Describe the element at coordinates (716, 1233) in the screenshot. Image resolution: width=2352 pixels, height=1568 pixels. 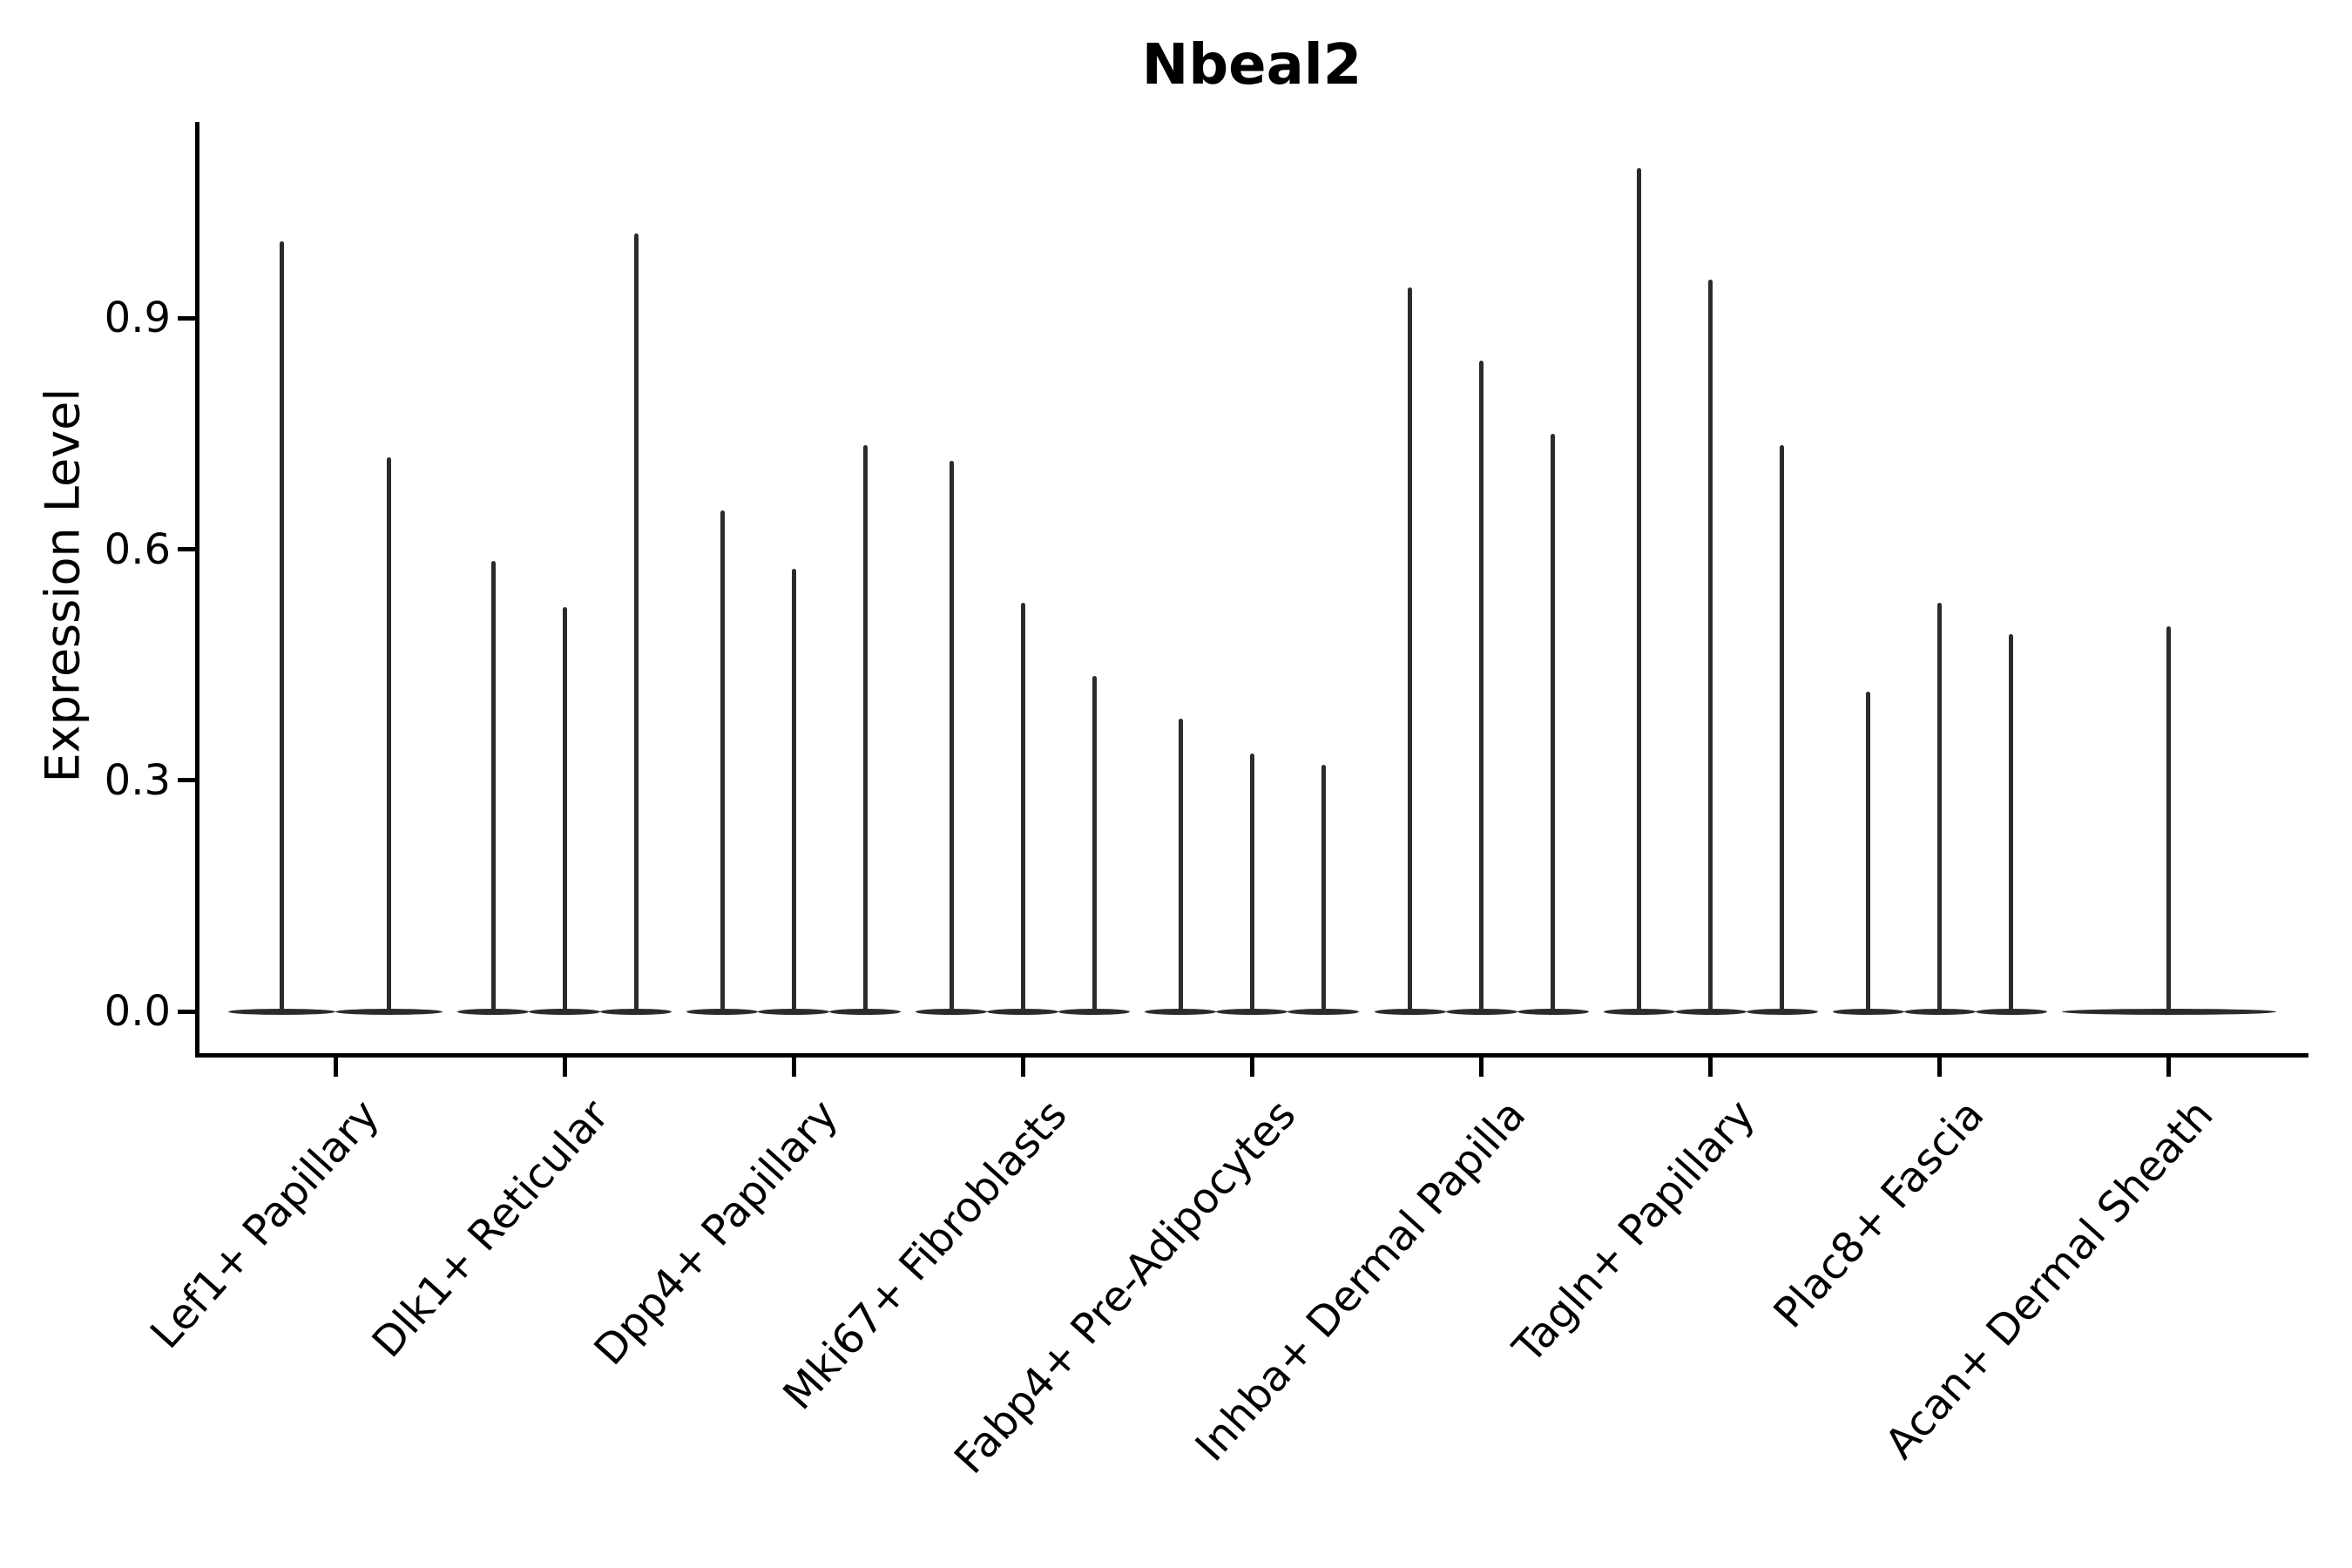
I see `x-tick-label: Dpp4+ Papillary` at that location.